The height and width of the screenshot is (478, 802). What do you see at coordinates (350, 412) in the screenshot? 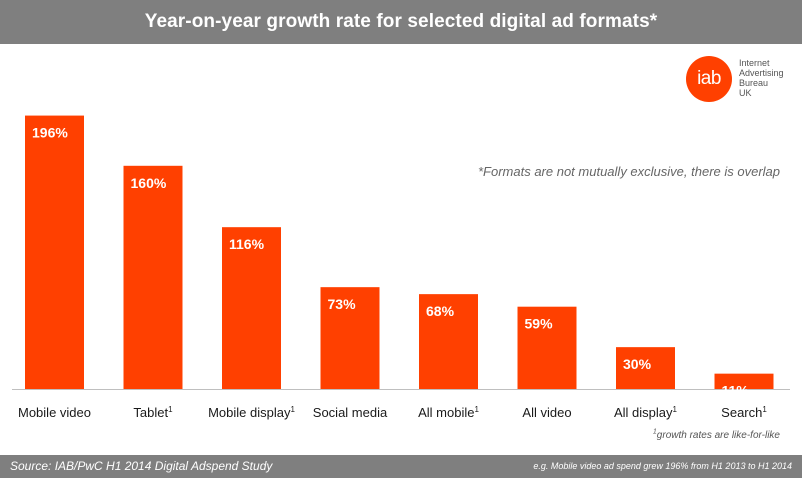
I see `category-label: Social media` at bounding box center [350, 412].